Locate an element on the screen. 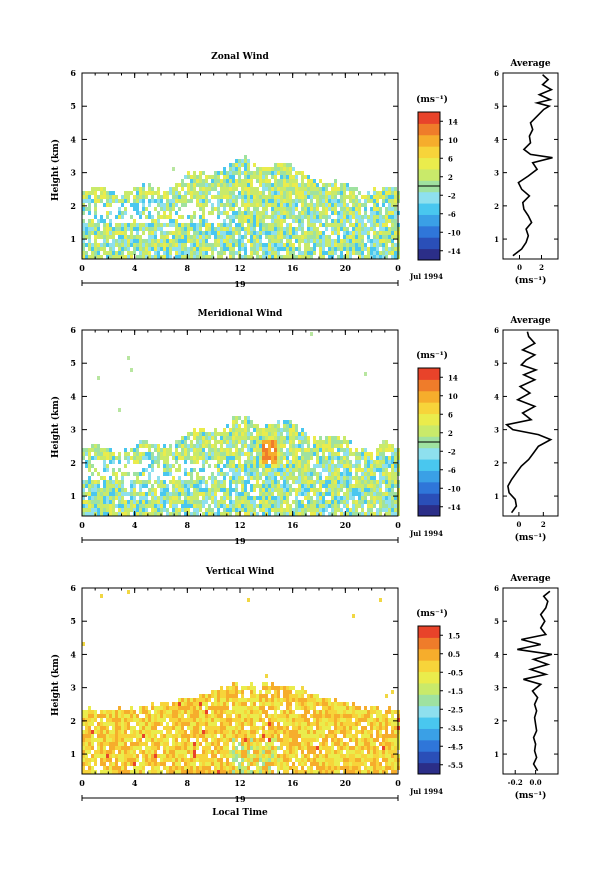 The width and height of the screenshot is (610, 873). plot-title: Zonal Wind is located at coordinates (240, 57).